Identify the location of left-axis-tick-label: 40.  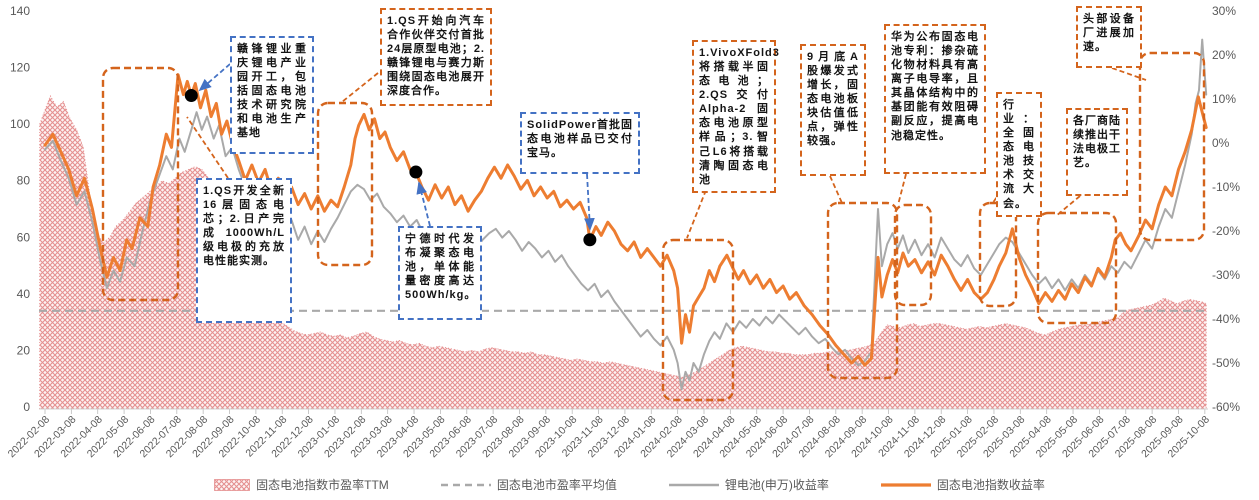
(24, 294).